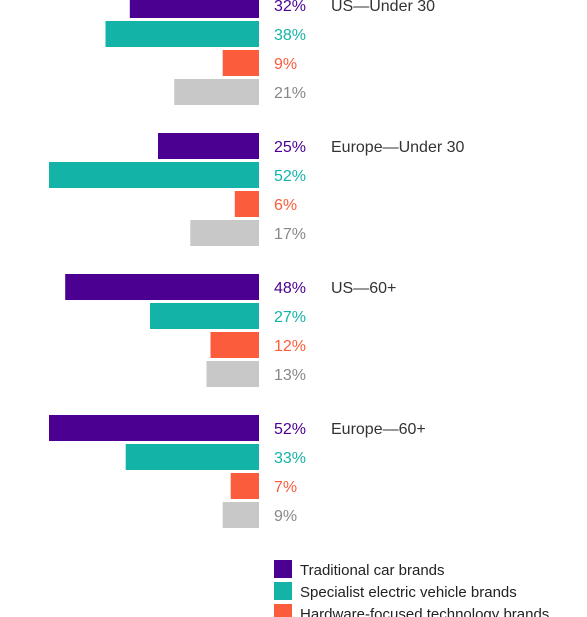  What do you see at coordinates (290, 147) in the screenshot?
I see `value-label: 25%` at bounding box center [290, 147].